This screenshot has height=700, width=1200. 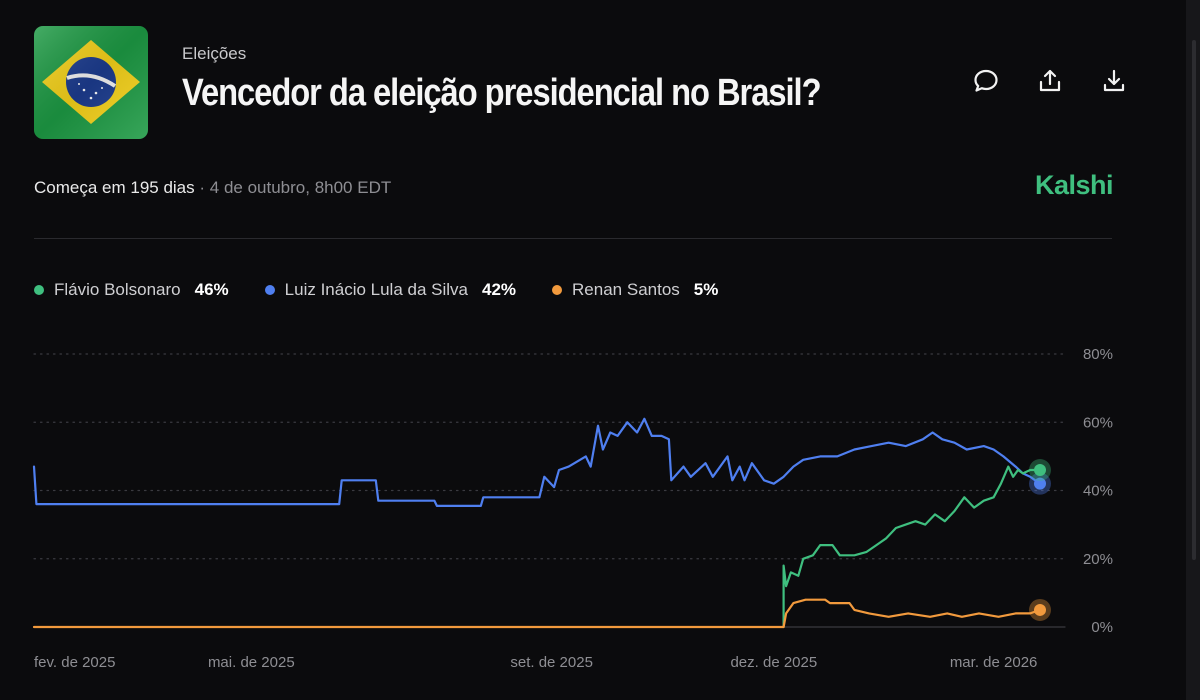 What do you see at coordinates (1040, 609) in the screenshot?
I see `end-marker-renan-santos` at bounding box center [1040, 609].